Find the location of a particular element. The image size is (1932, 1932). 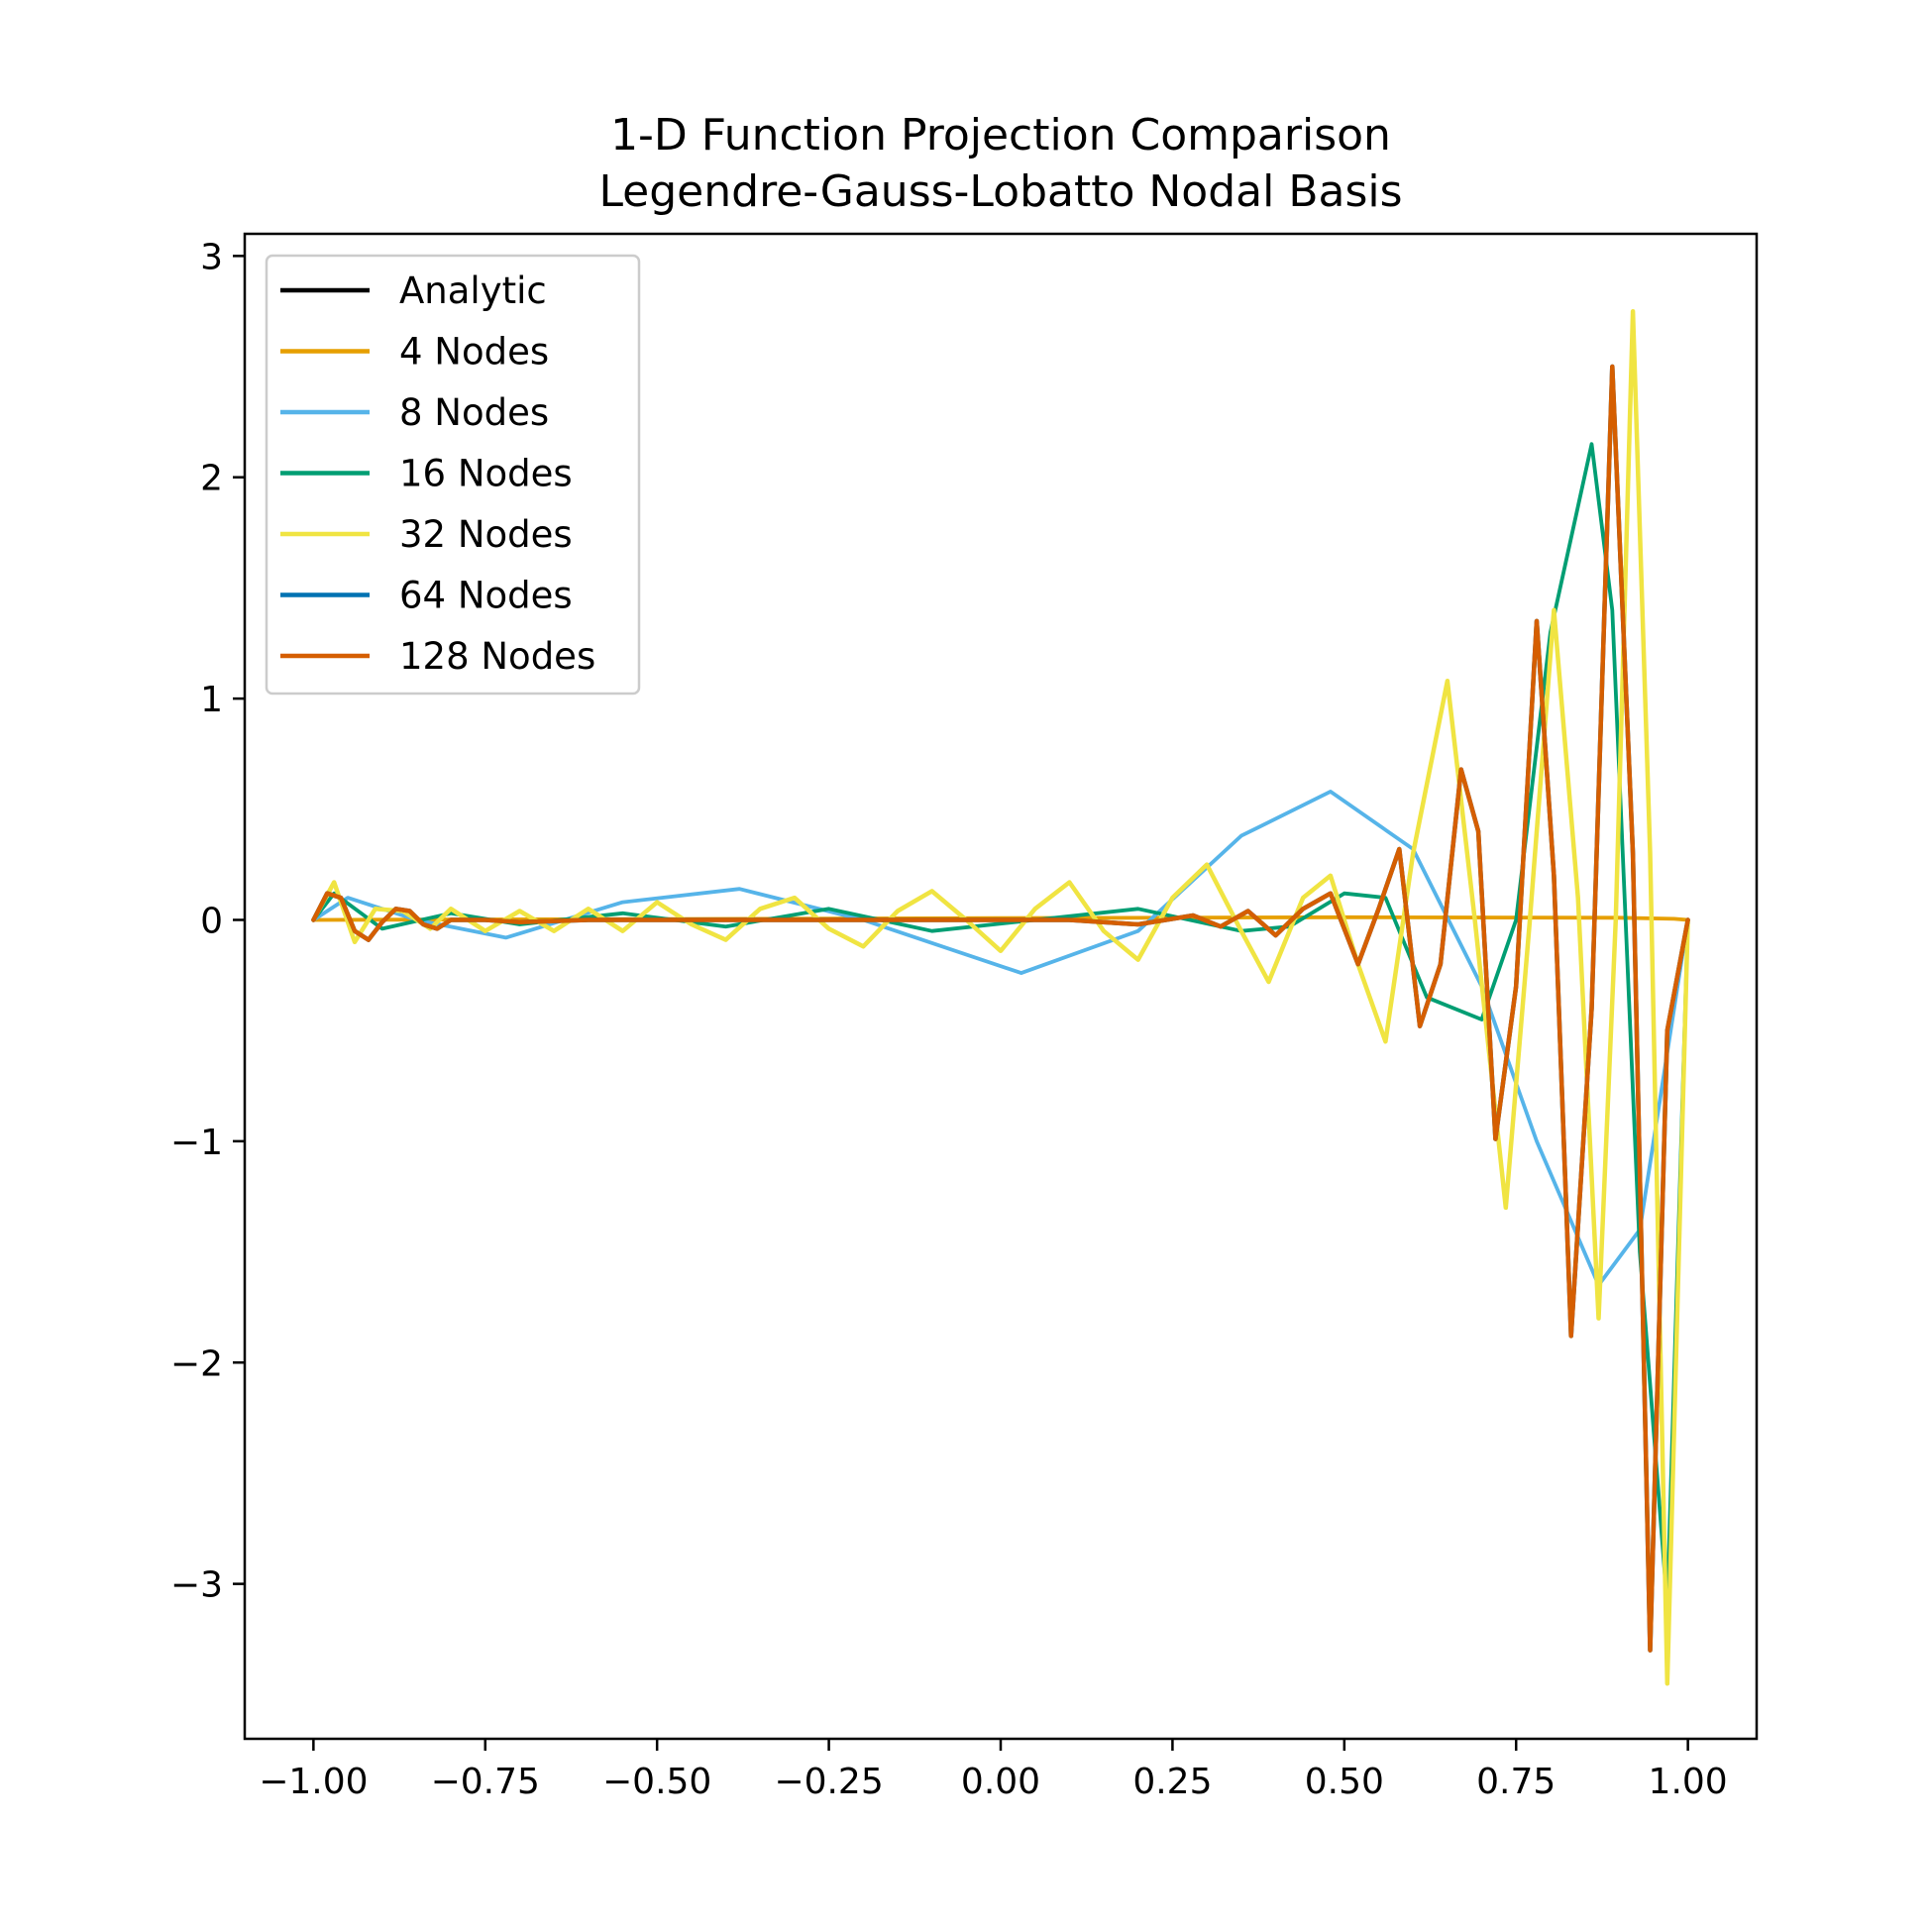

legend-label: 4 Nodes is located at coordinates (474, 352).